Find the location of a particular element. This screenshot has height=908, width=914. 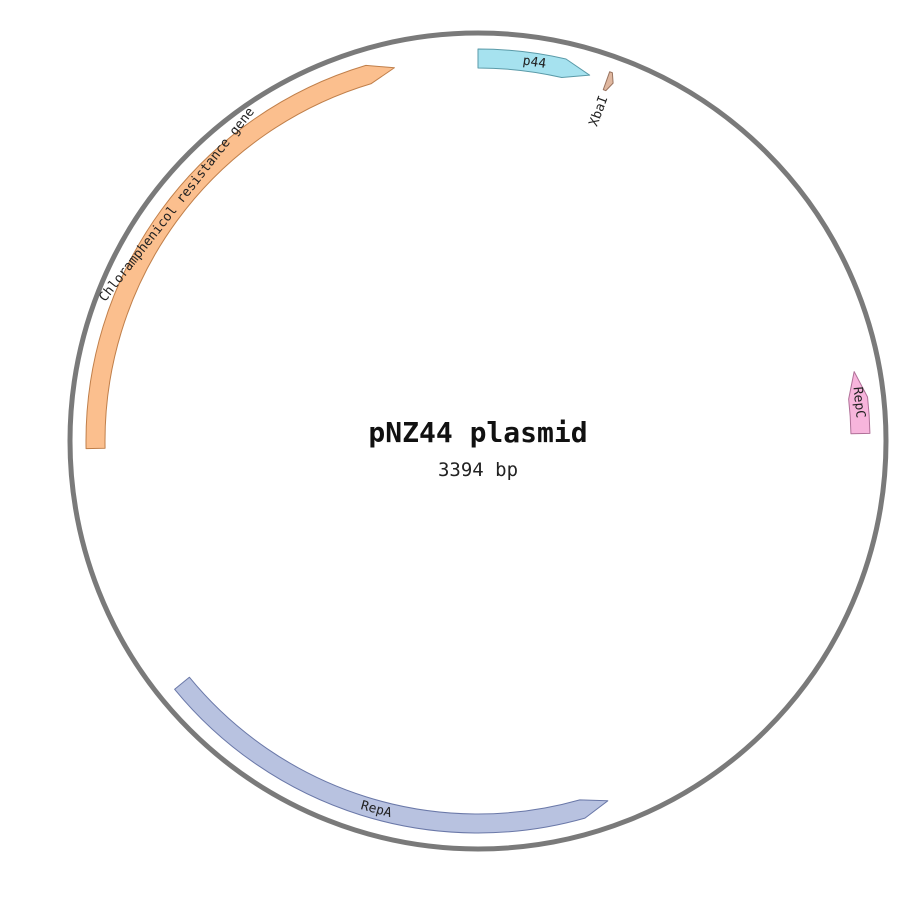

feature-cat is located at coordinates (240, 257).